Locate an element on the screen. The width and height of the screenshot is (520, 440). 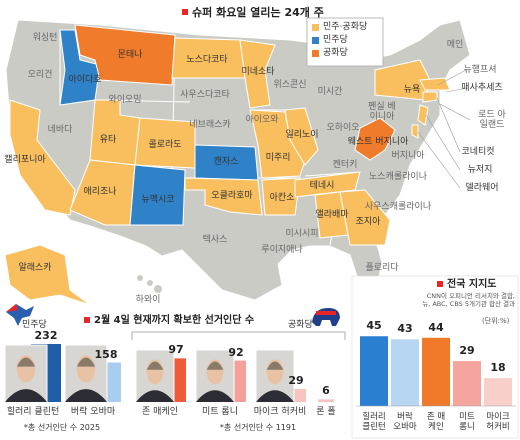
state-label: 테네시 is located at coordinates (322, 186).